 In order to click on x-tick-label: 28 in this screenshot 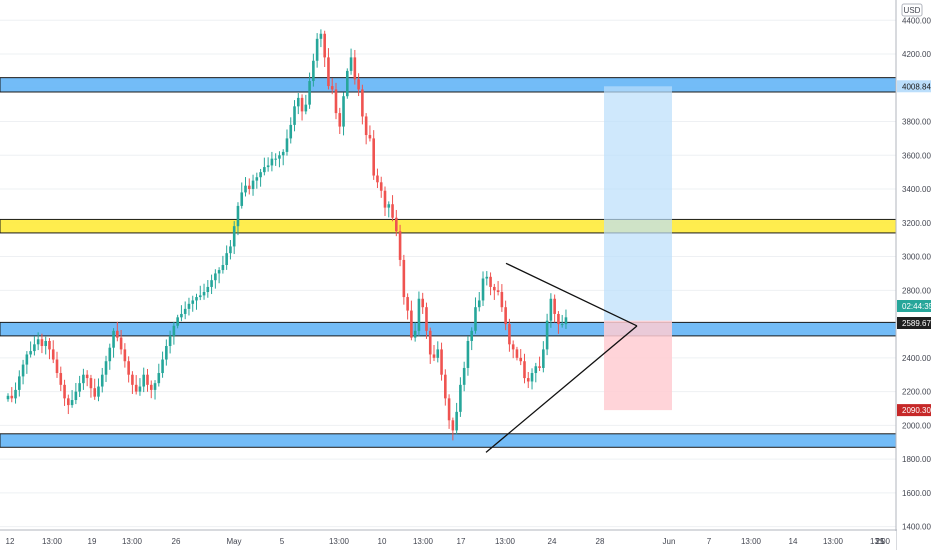, I will do `click(600, 541)`.